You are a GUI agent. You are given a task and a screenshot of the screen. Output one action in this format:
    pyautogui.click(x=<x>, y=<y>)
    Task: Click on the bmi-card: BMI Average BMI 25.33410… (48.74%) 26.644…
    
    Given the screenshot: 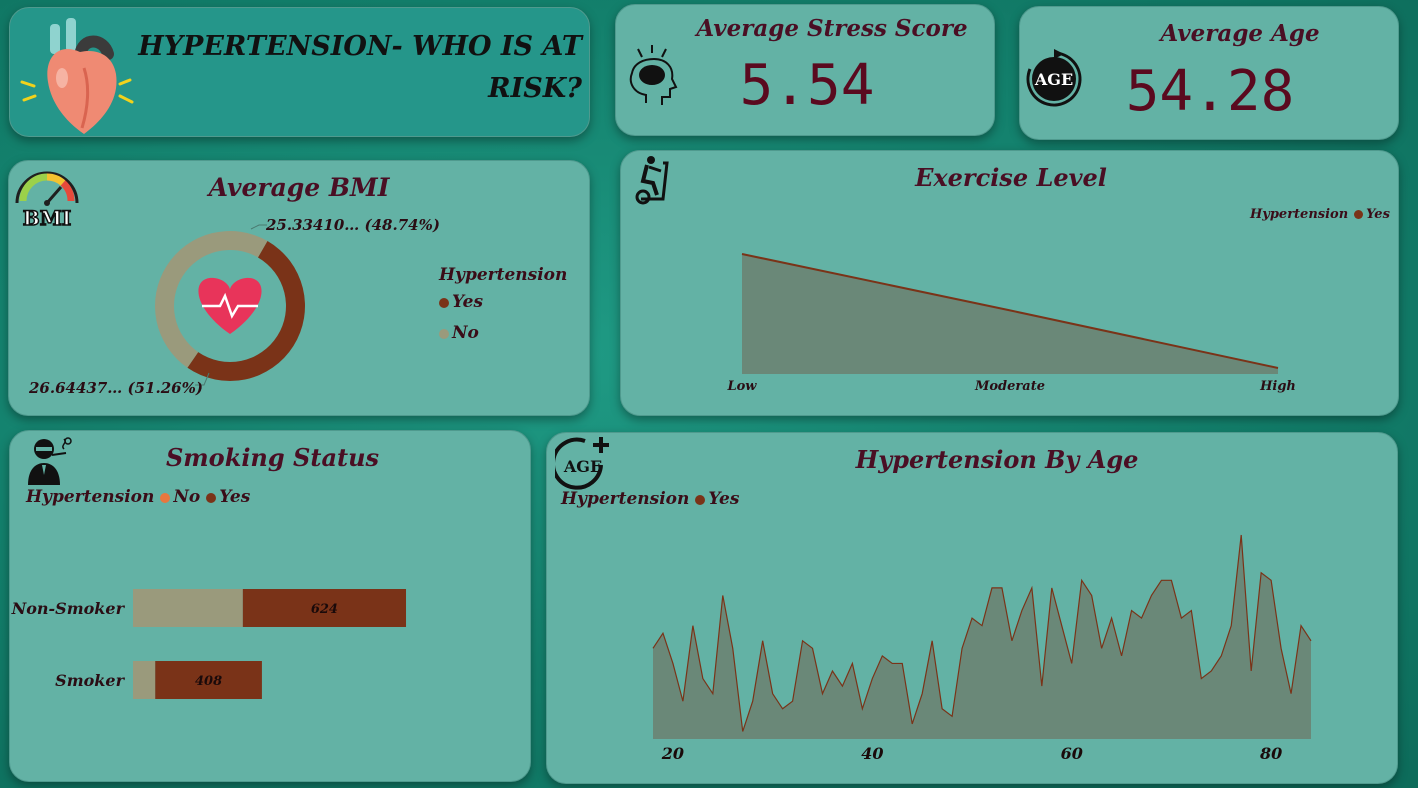 What is the action you would take?
    pyautogui.click(x=299, y=288)
    